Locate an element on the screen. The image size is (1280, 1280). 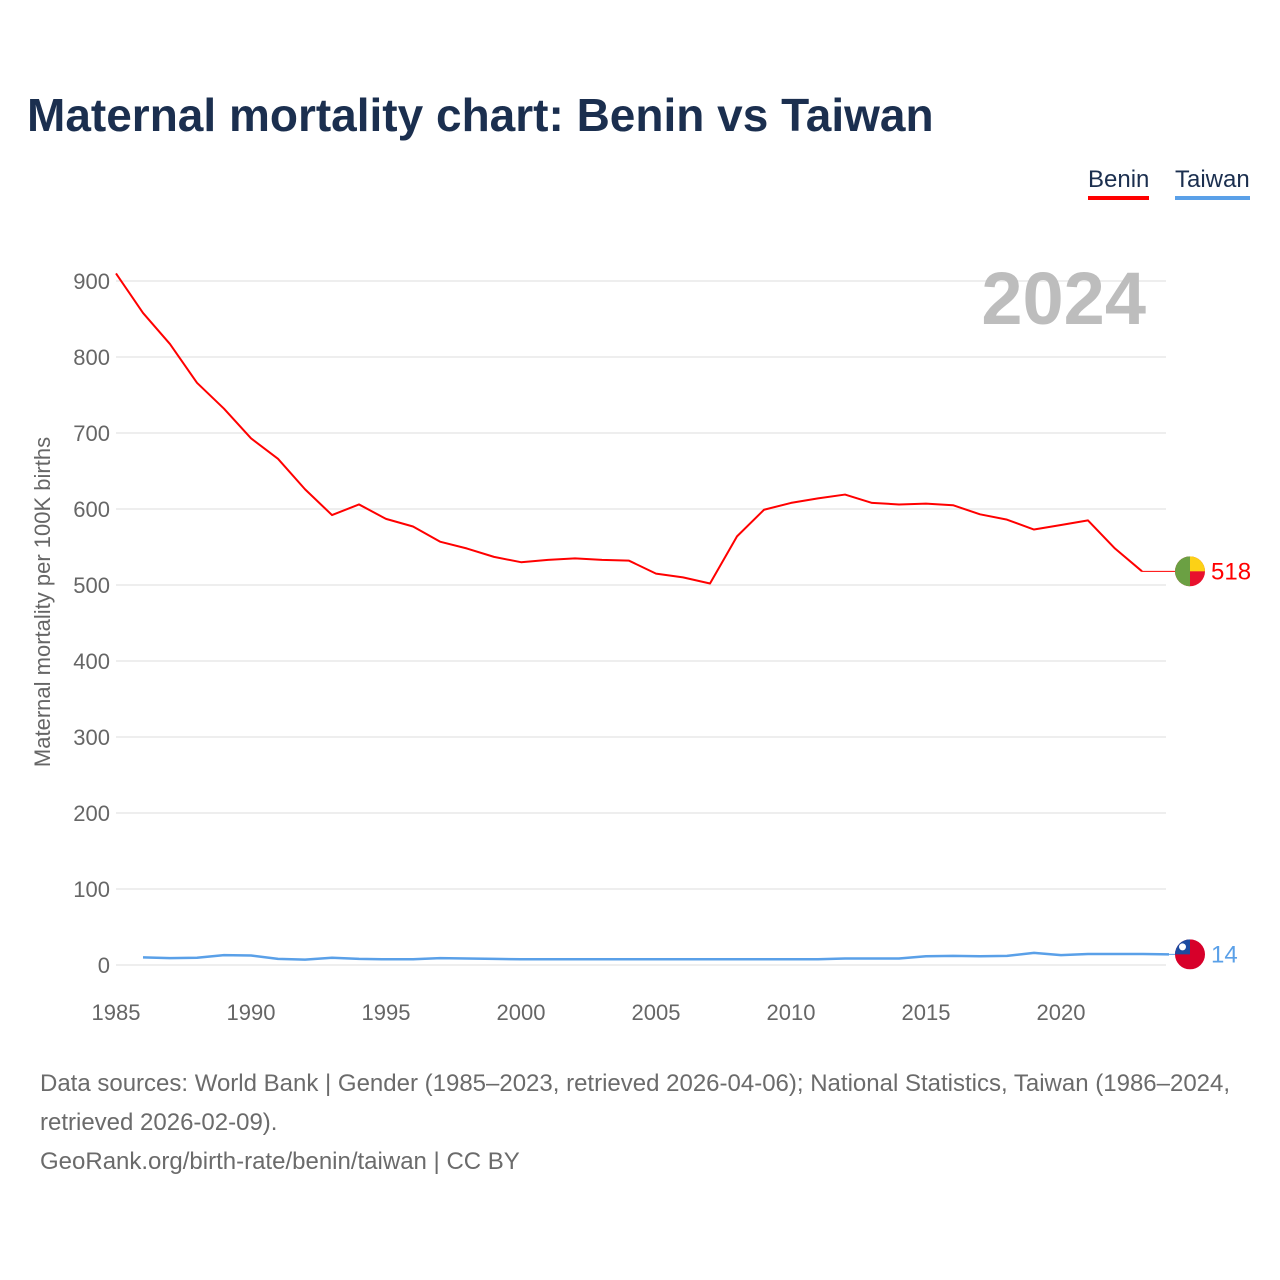
benin-flag-icon is located at coordinates (1190, 571).